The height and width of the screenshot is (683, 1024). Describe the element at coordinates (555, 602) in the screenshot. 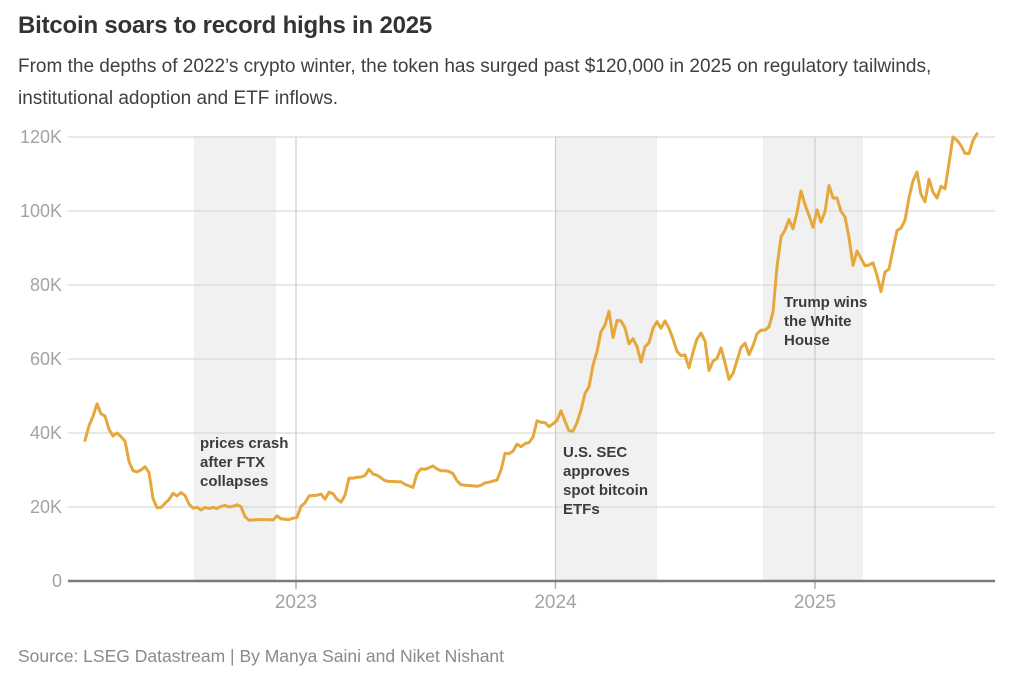

I see `x-tick-label: 2024` at that location.